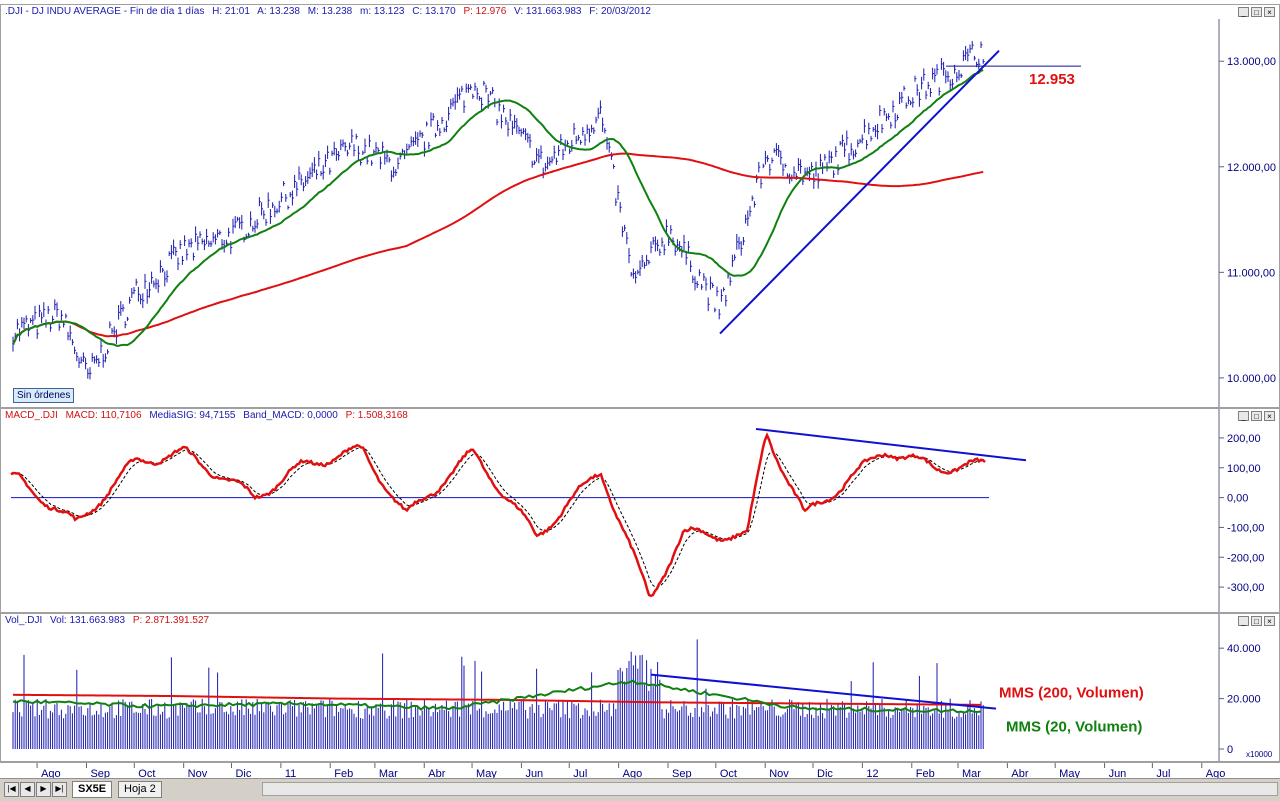 This screenshot has width=1280, height=801. I want to click on vol-y-tick-label: 0, so click(1230, 750).